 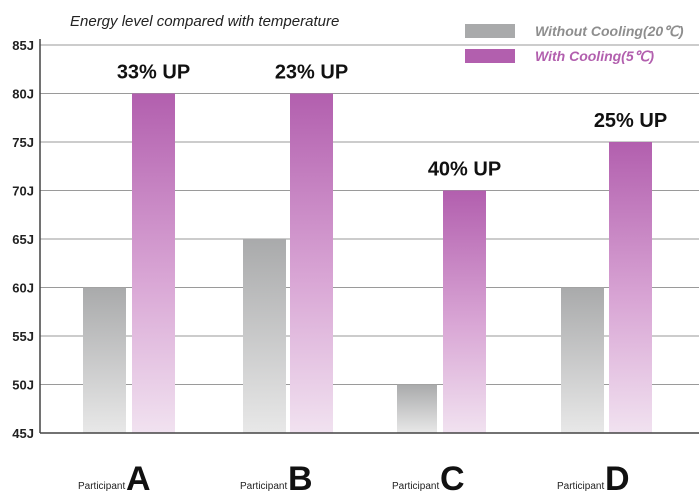 What do you see at coordinates (153, 263) in the screenshot?
I see `bar-with-cooling-a` at bounding box center [153, 263].